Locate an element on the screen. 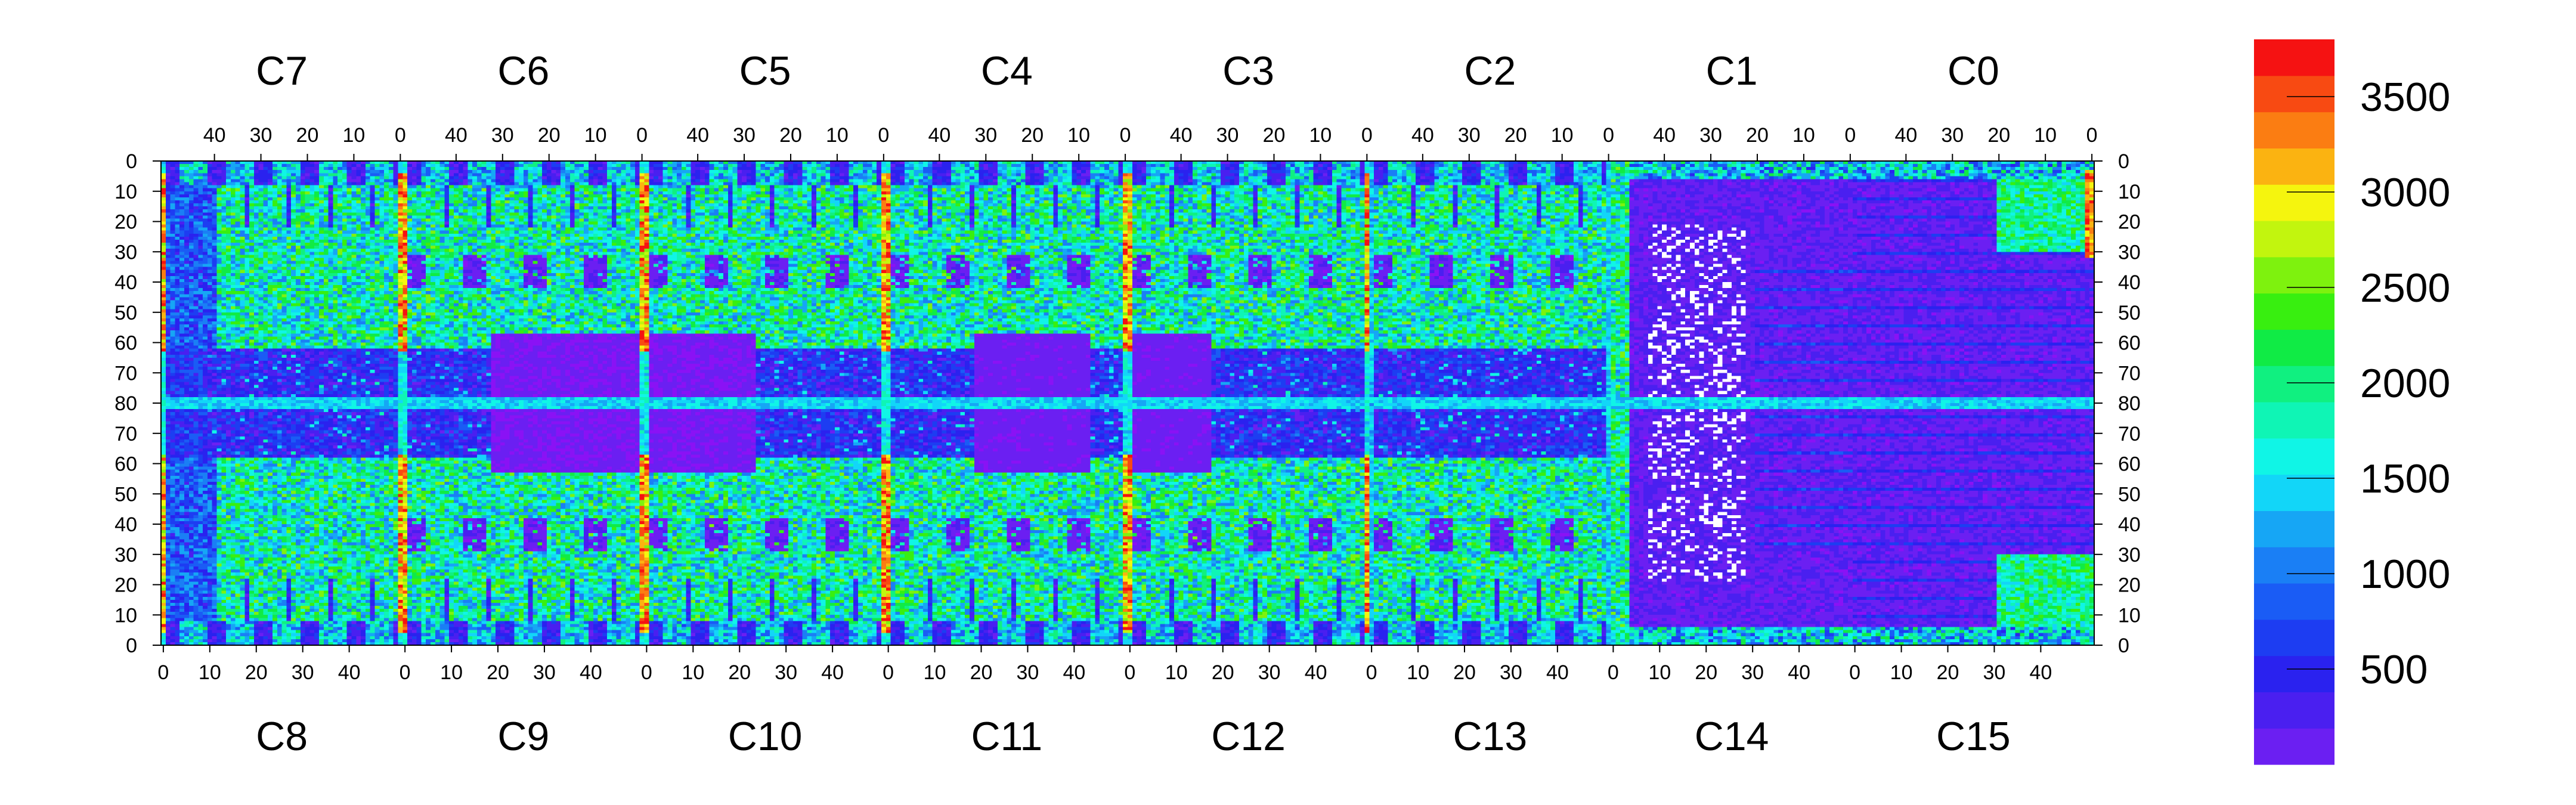  right-y-tick-label: 10 is located at coordinates (2129, 615).